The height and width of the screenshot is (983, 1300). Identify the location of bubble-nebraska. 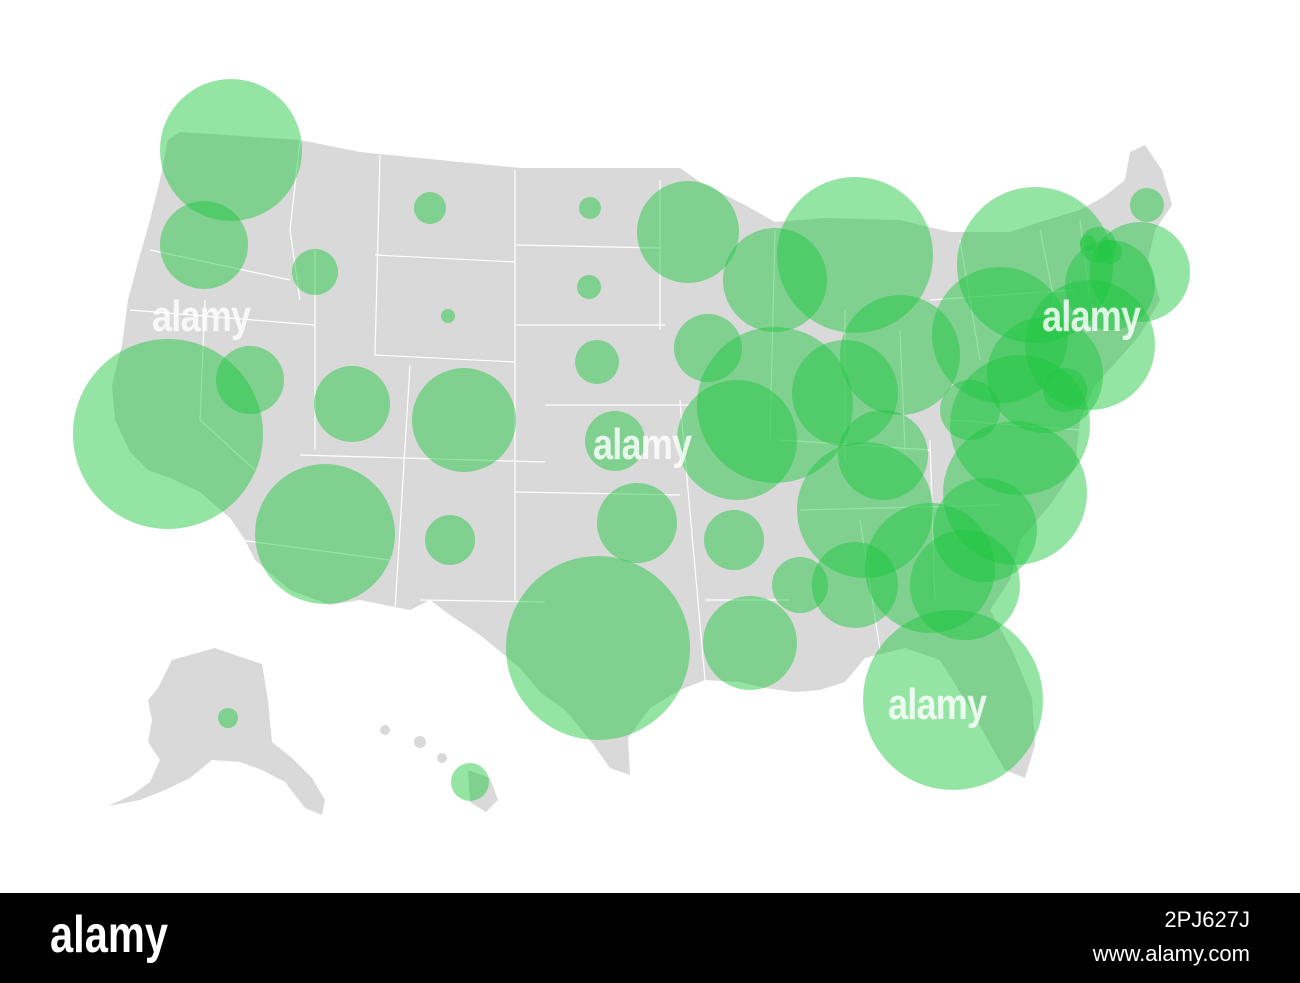
(597, 362).